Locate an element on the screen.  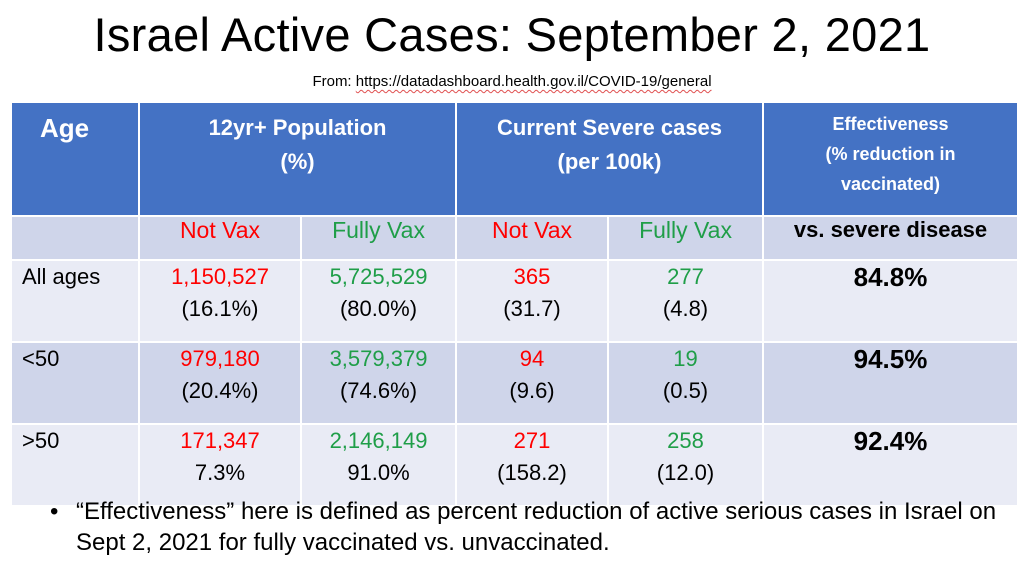
subheader-not-vax-severe: Not Vax is located at coordinates (532, 238).